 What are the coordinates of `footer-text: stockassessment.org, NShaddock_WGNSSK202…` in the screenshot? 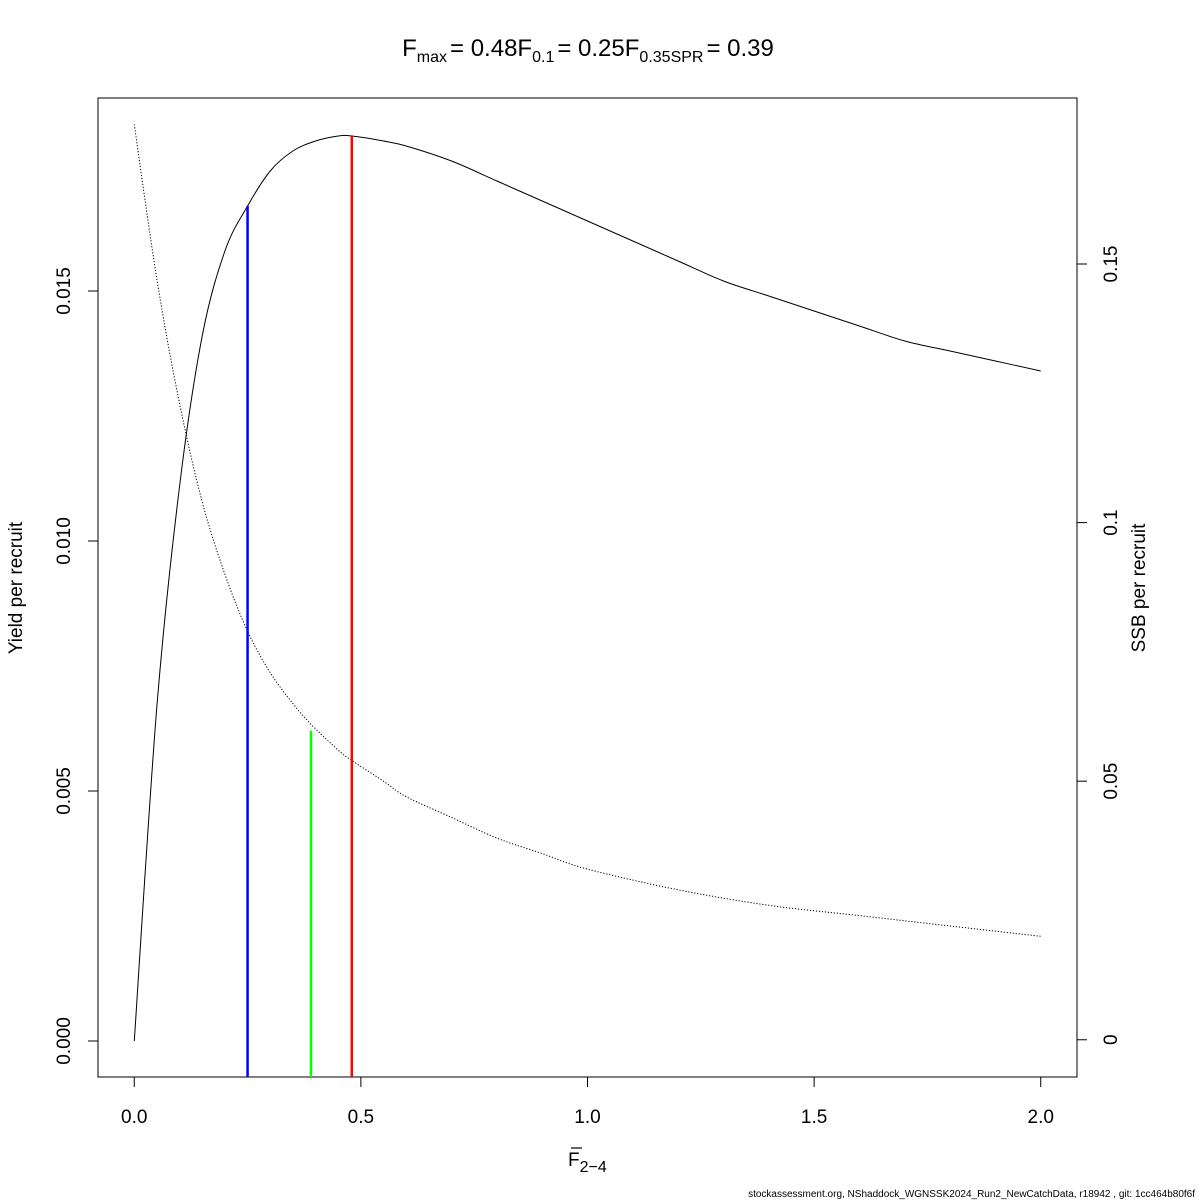 It's located at (971, 1194).